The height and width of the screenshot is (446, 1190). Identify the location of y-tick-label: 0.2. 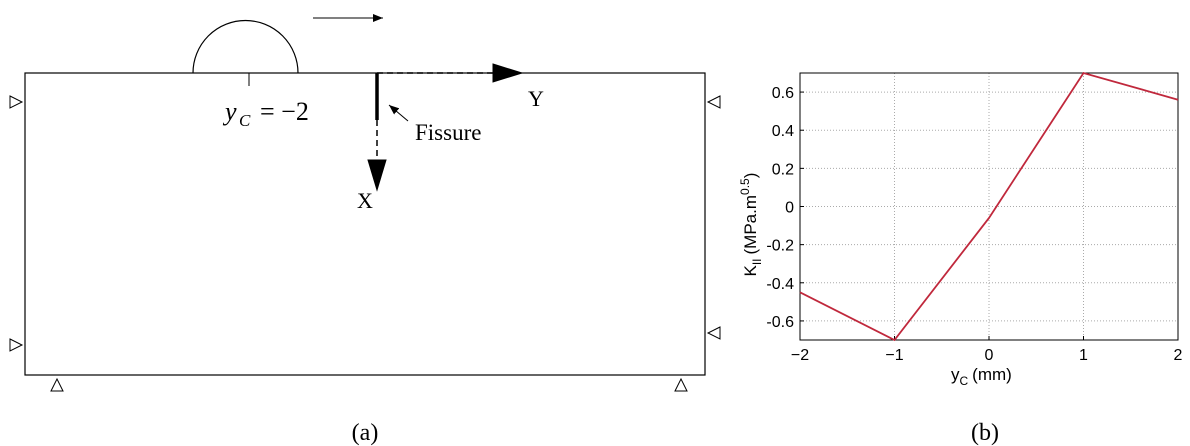
(783, 169).